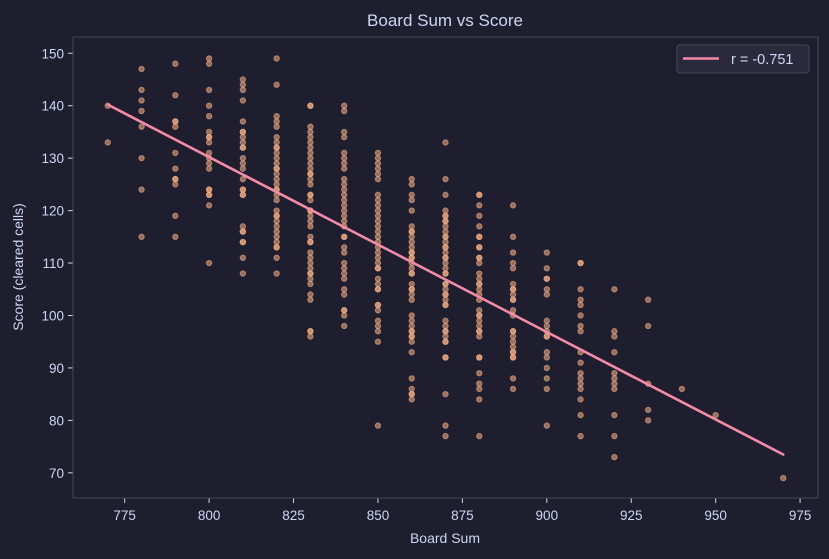  Describe the element at coordinates (52, 106) in the screenshot. I see `y-tick-label: 140` at that location.